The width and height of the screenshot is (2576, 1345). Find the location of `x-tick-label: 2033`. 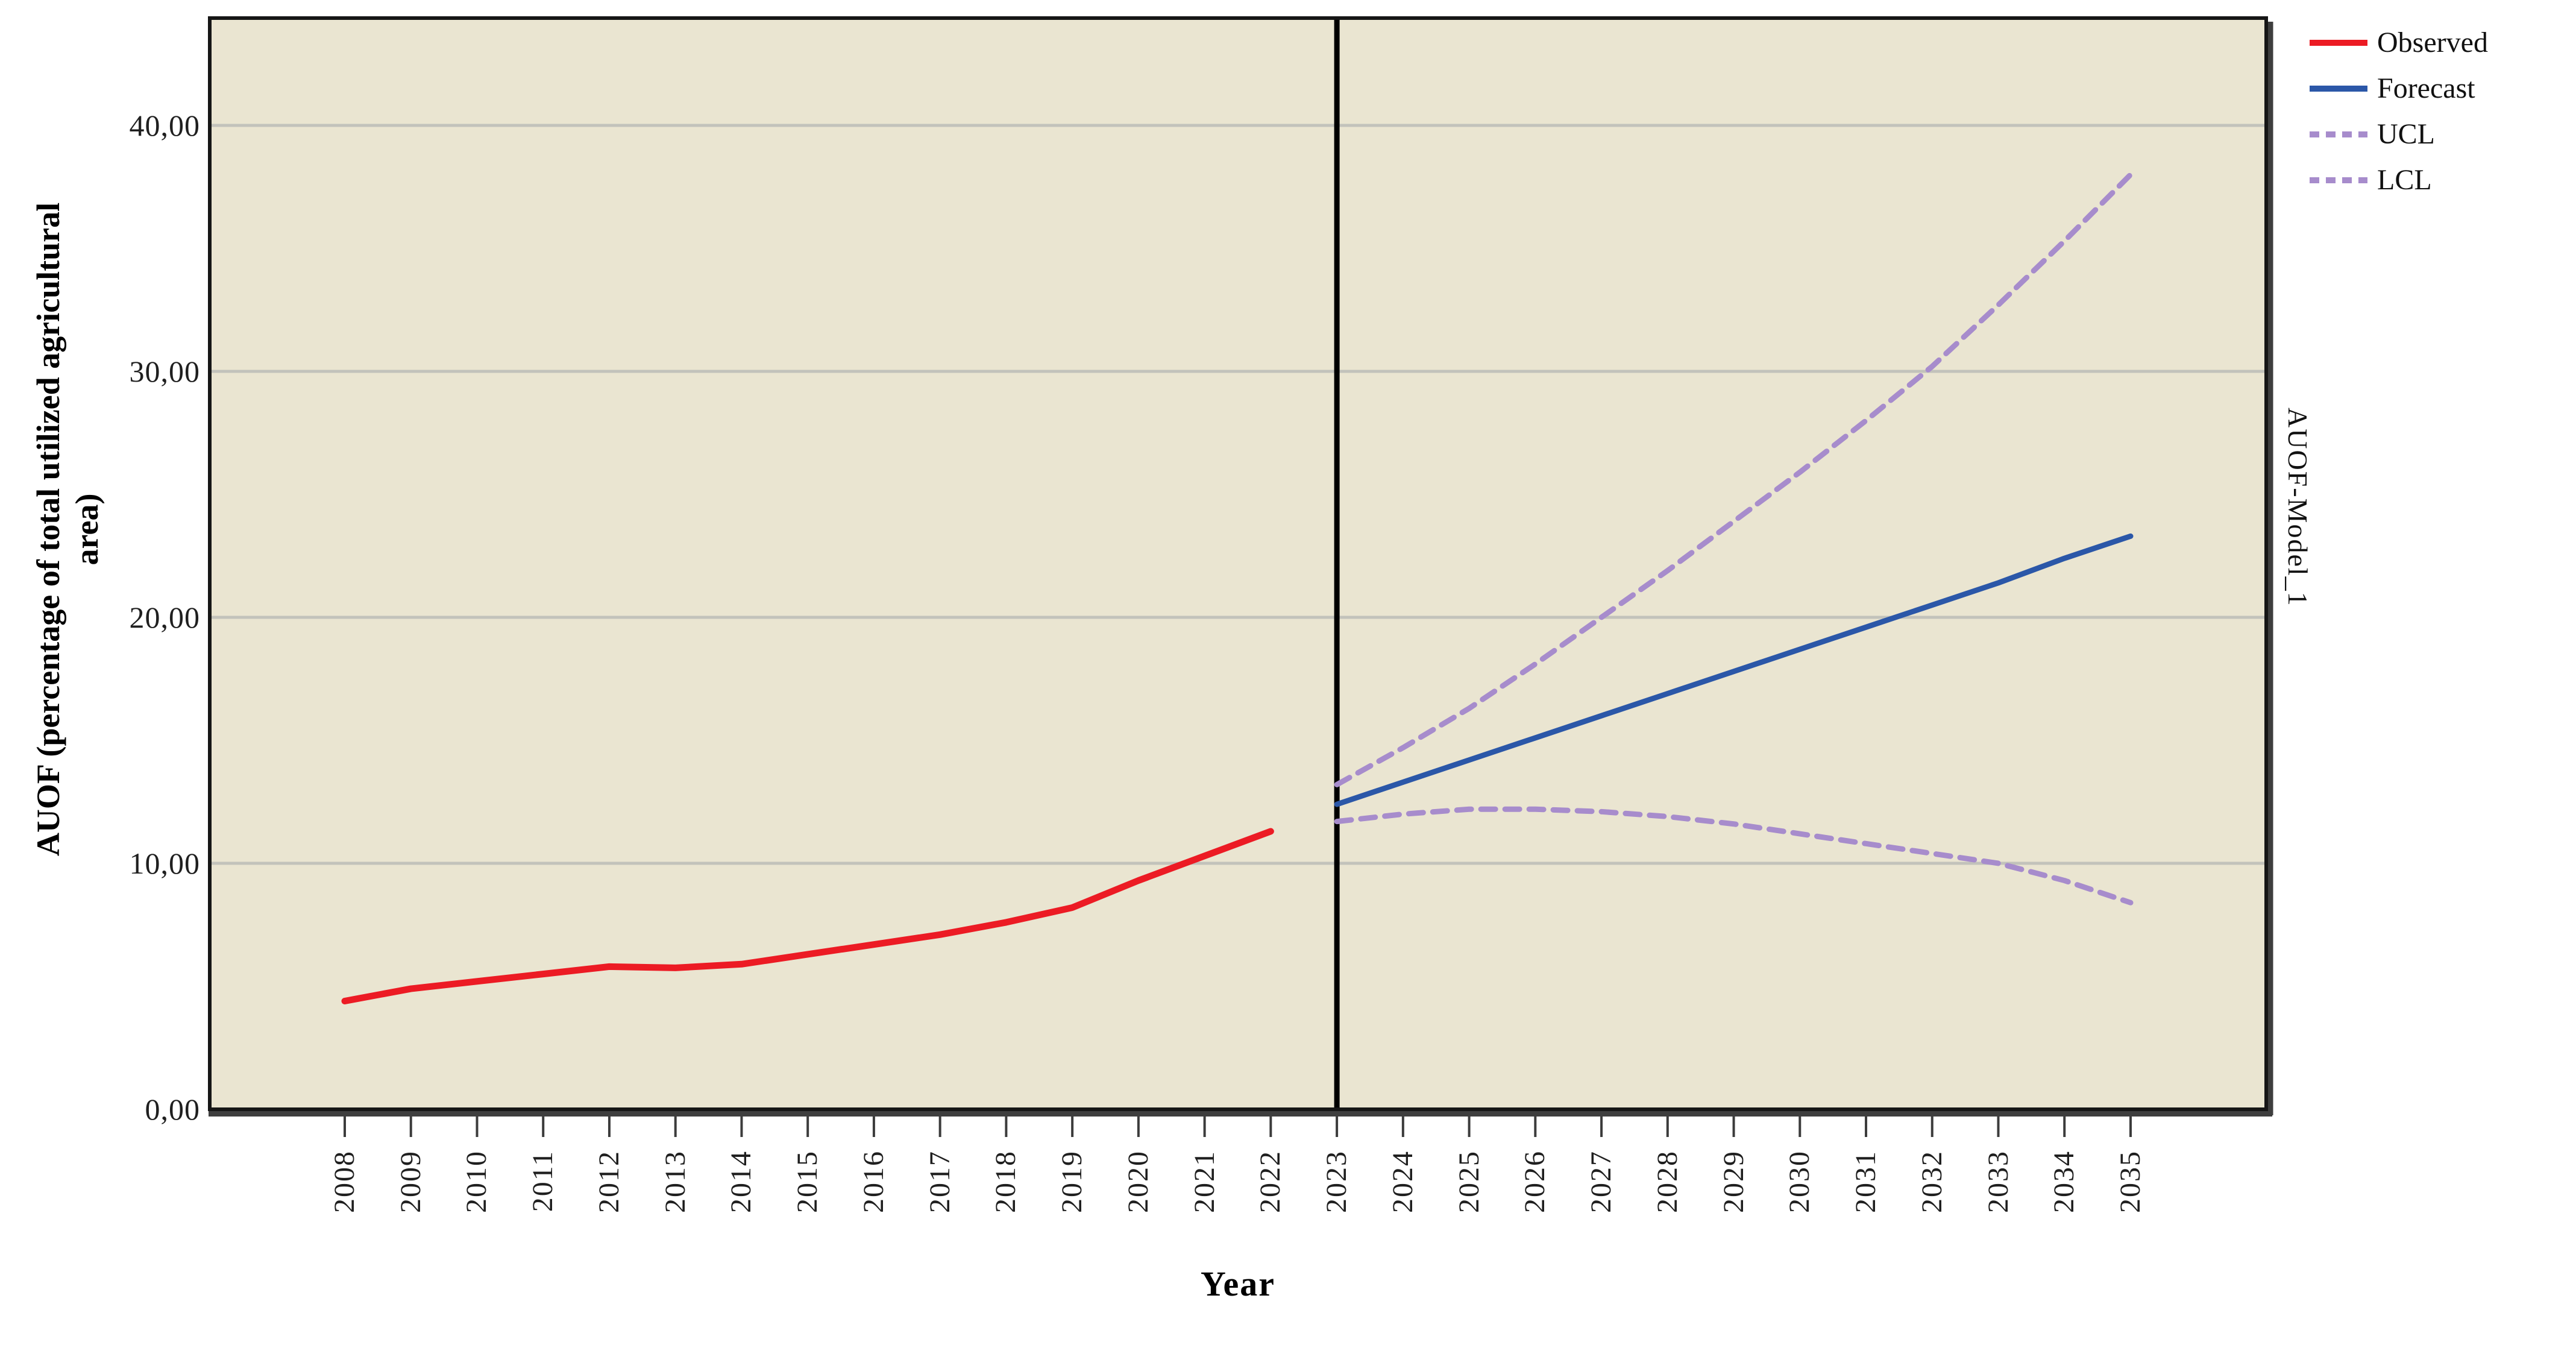

x-tick-label: 2033 is located at coordinates (1998, 1181).